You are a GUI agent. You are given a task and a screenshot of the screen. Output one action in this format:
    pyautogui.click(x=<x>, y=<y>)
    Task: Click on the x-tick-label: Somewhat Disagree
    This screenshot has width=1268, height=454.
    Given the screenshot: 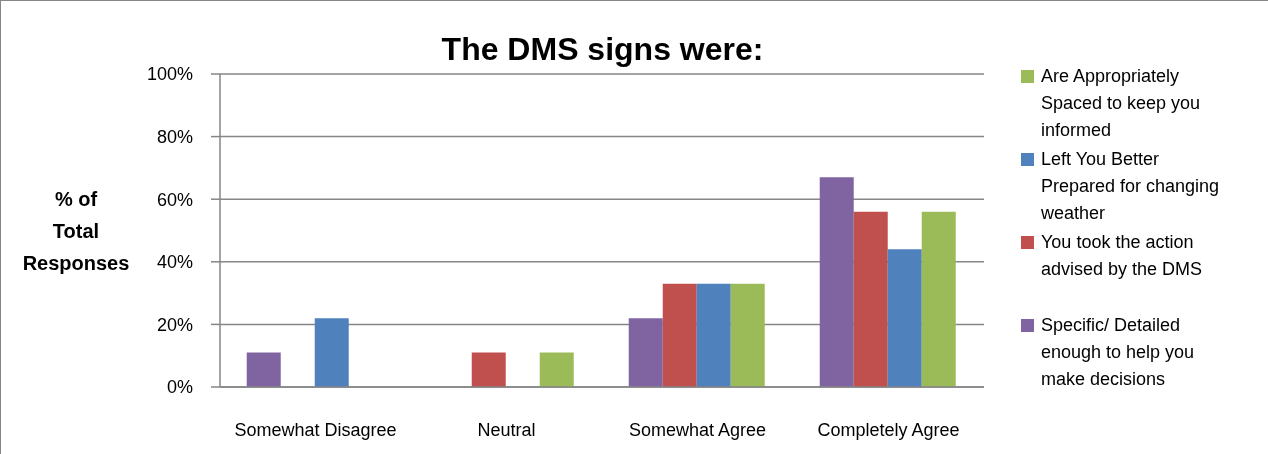 What is the action you would take?
    pyautogui.click(x=315, y=429)
    